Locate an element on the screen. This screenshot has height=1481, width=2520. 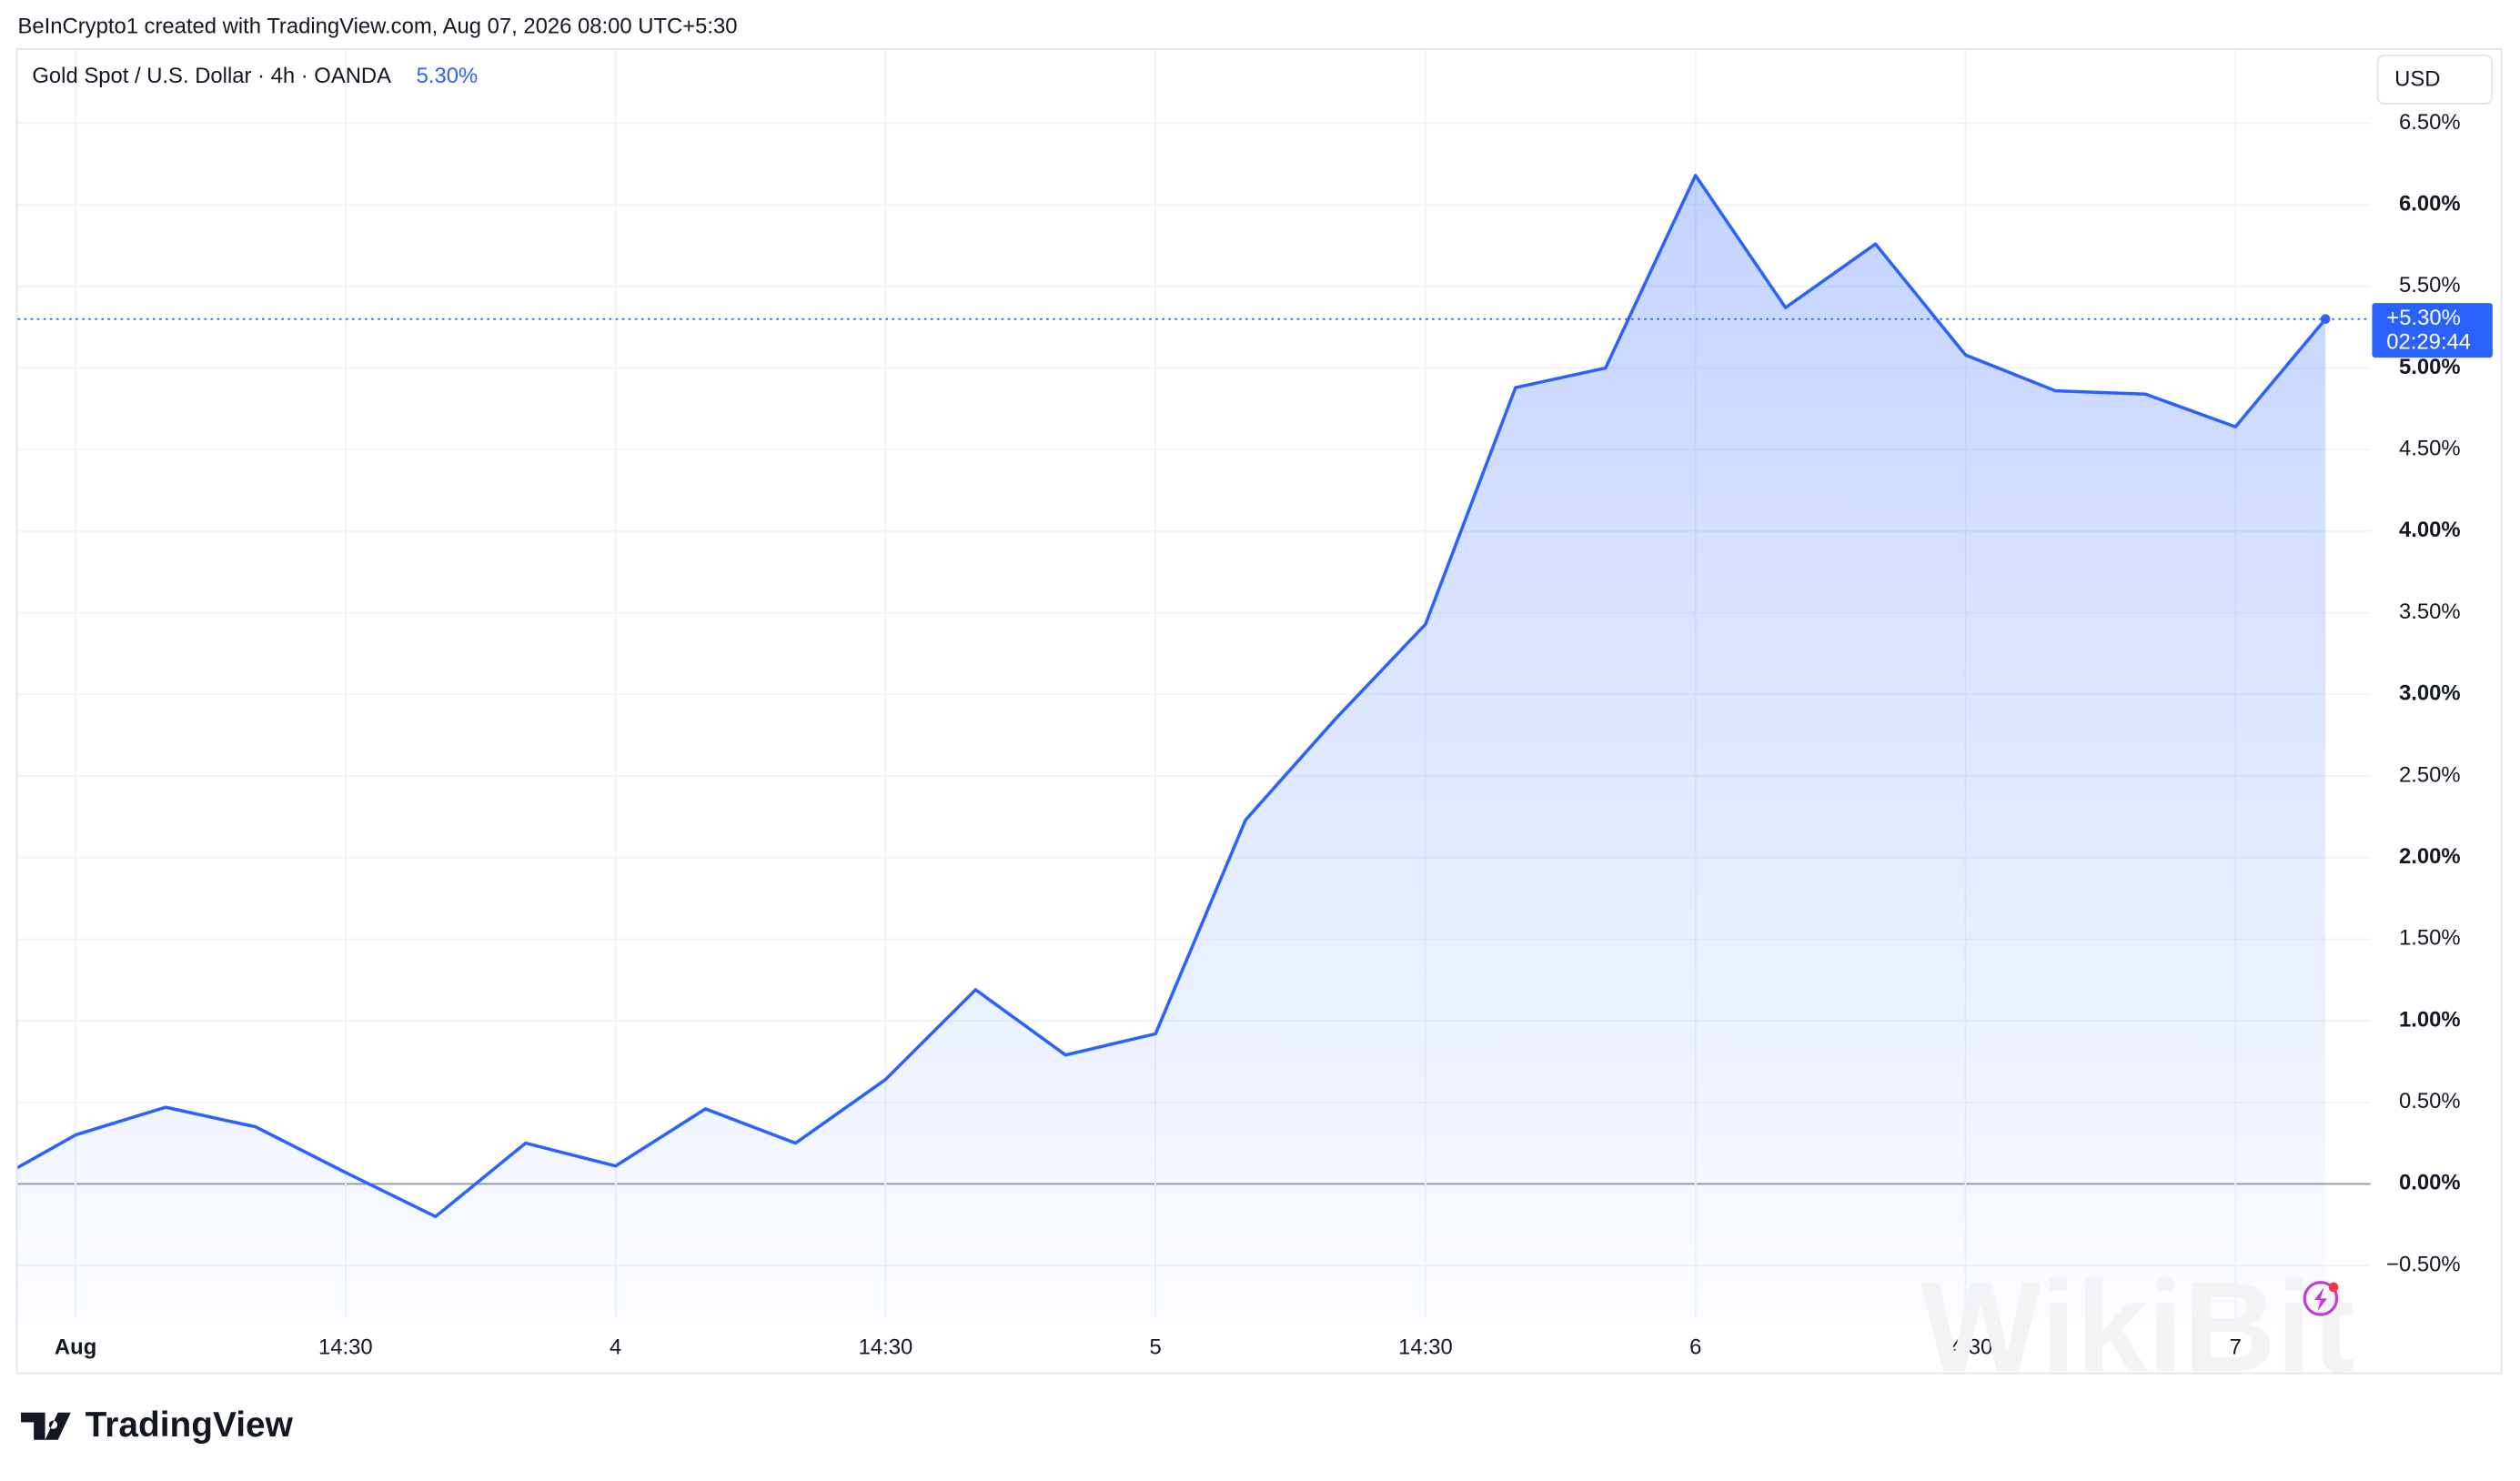
x-tick-label: 6 is located at coordinates (1695, 1347).